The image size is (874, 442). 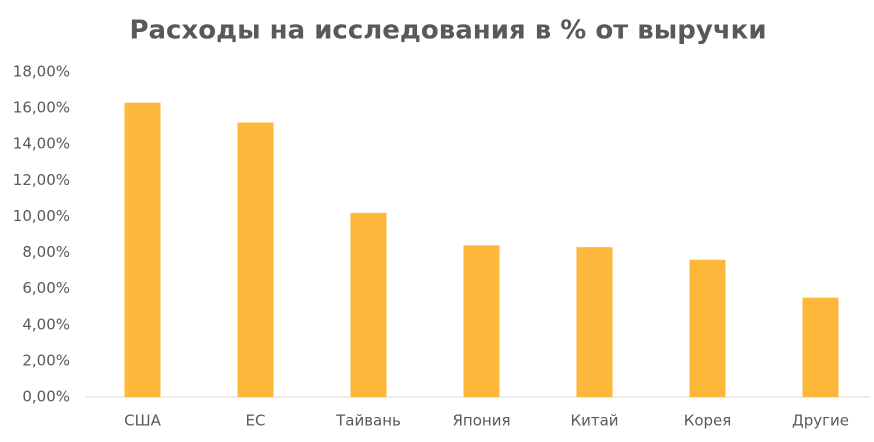 What do you see at coordinates (46, 324) in the screenshot?
I see `y-tick-label: 4,00%` at bounding box center [46, 324].